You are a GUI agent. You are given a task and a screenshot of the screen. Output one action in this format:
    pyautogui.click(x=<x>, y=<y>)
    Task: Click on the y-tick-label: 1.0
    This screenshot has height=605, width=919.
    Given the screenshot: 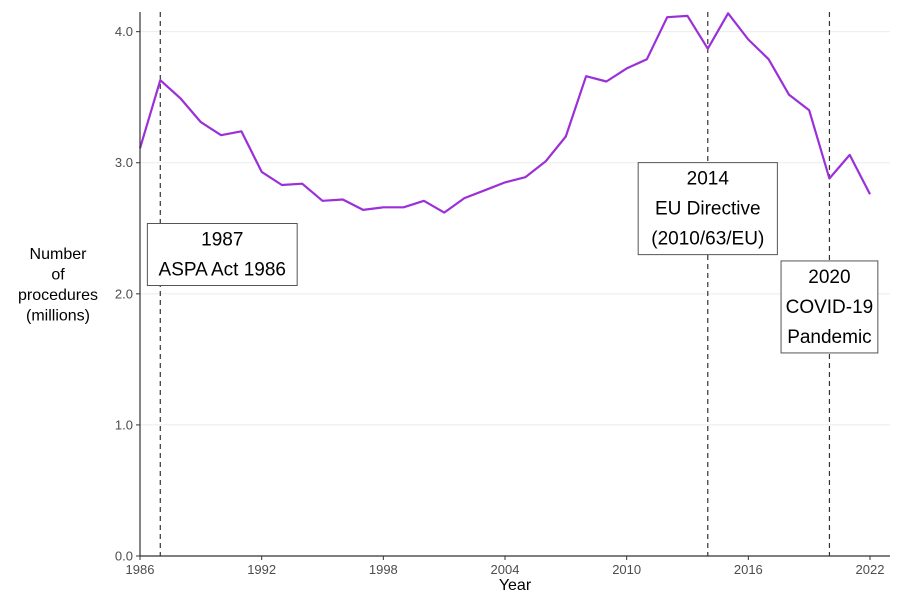 What is the action you would take?
    pyautogui.click(x=124, y=424)
    